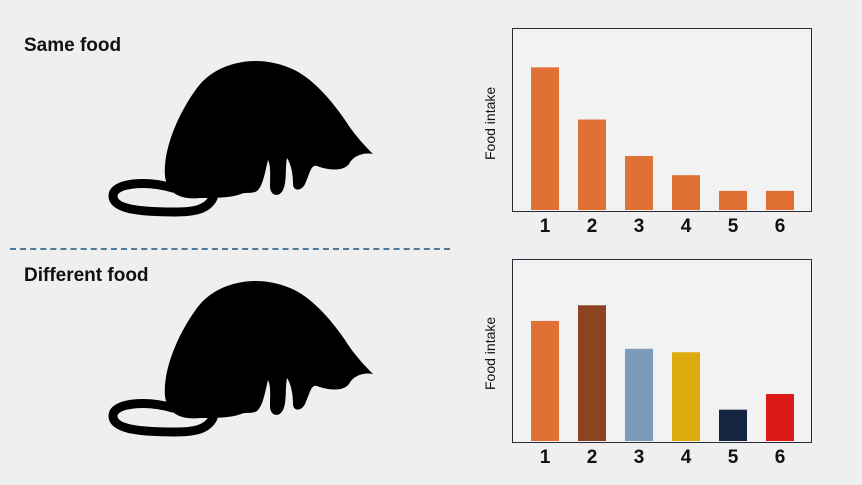  I want to click on chart-frame-different-food, so click(662, 351).